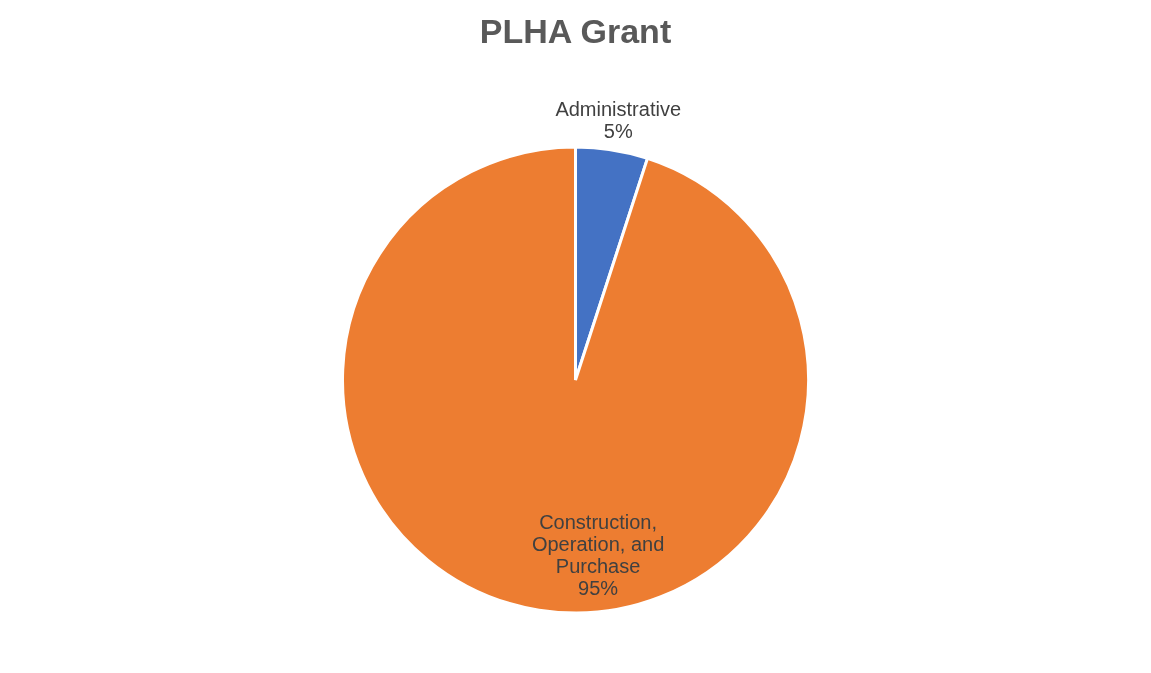 This screenshot has width=1151, height=673. What do you see at coordinates (618, 109) in the screenshot?
I see `slice-label: Administrative` at bounding box center [618, 109].